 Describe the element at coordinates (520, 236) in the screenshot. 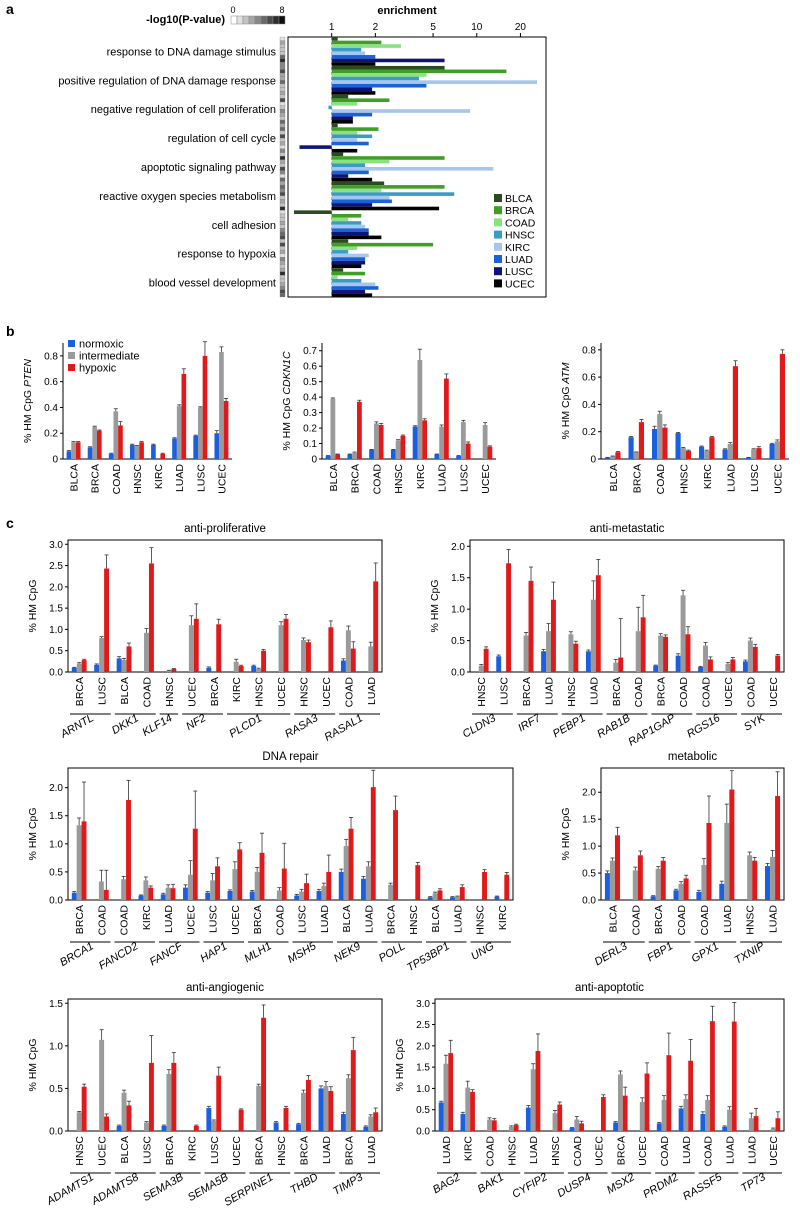

I see `legend-label: HNSC` at that location.